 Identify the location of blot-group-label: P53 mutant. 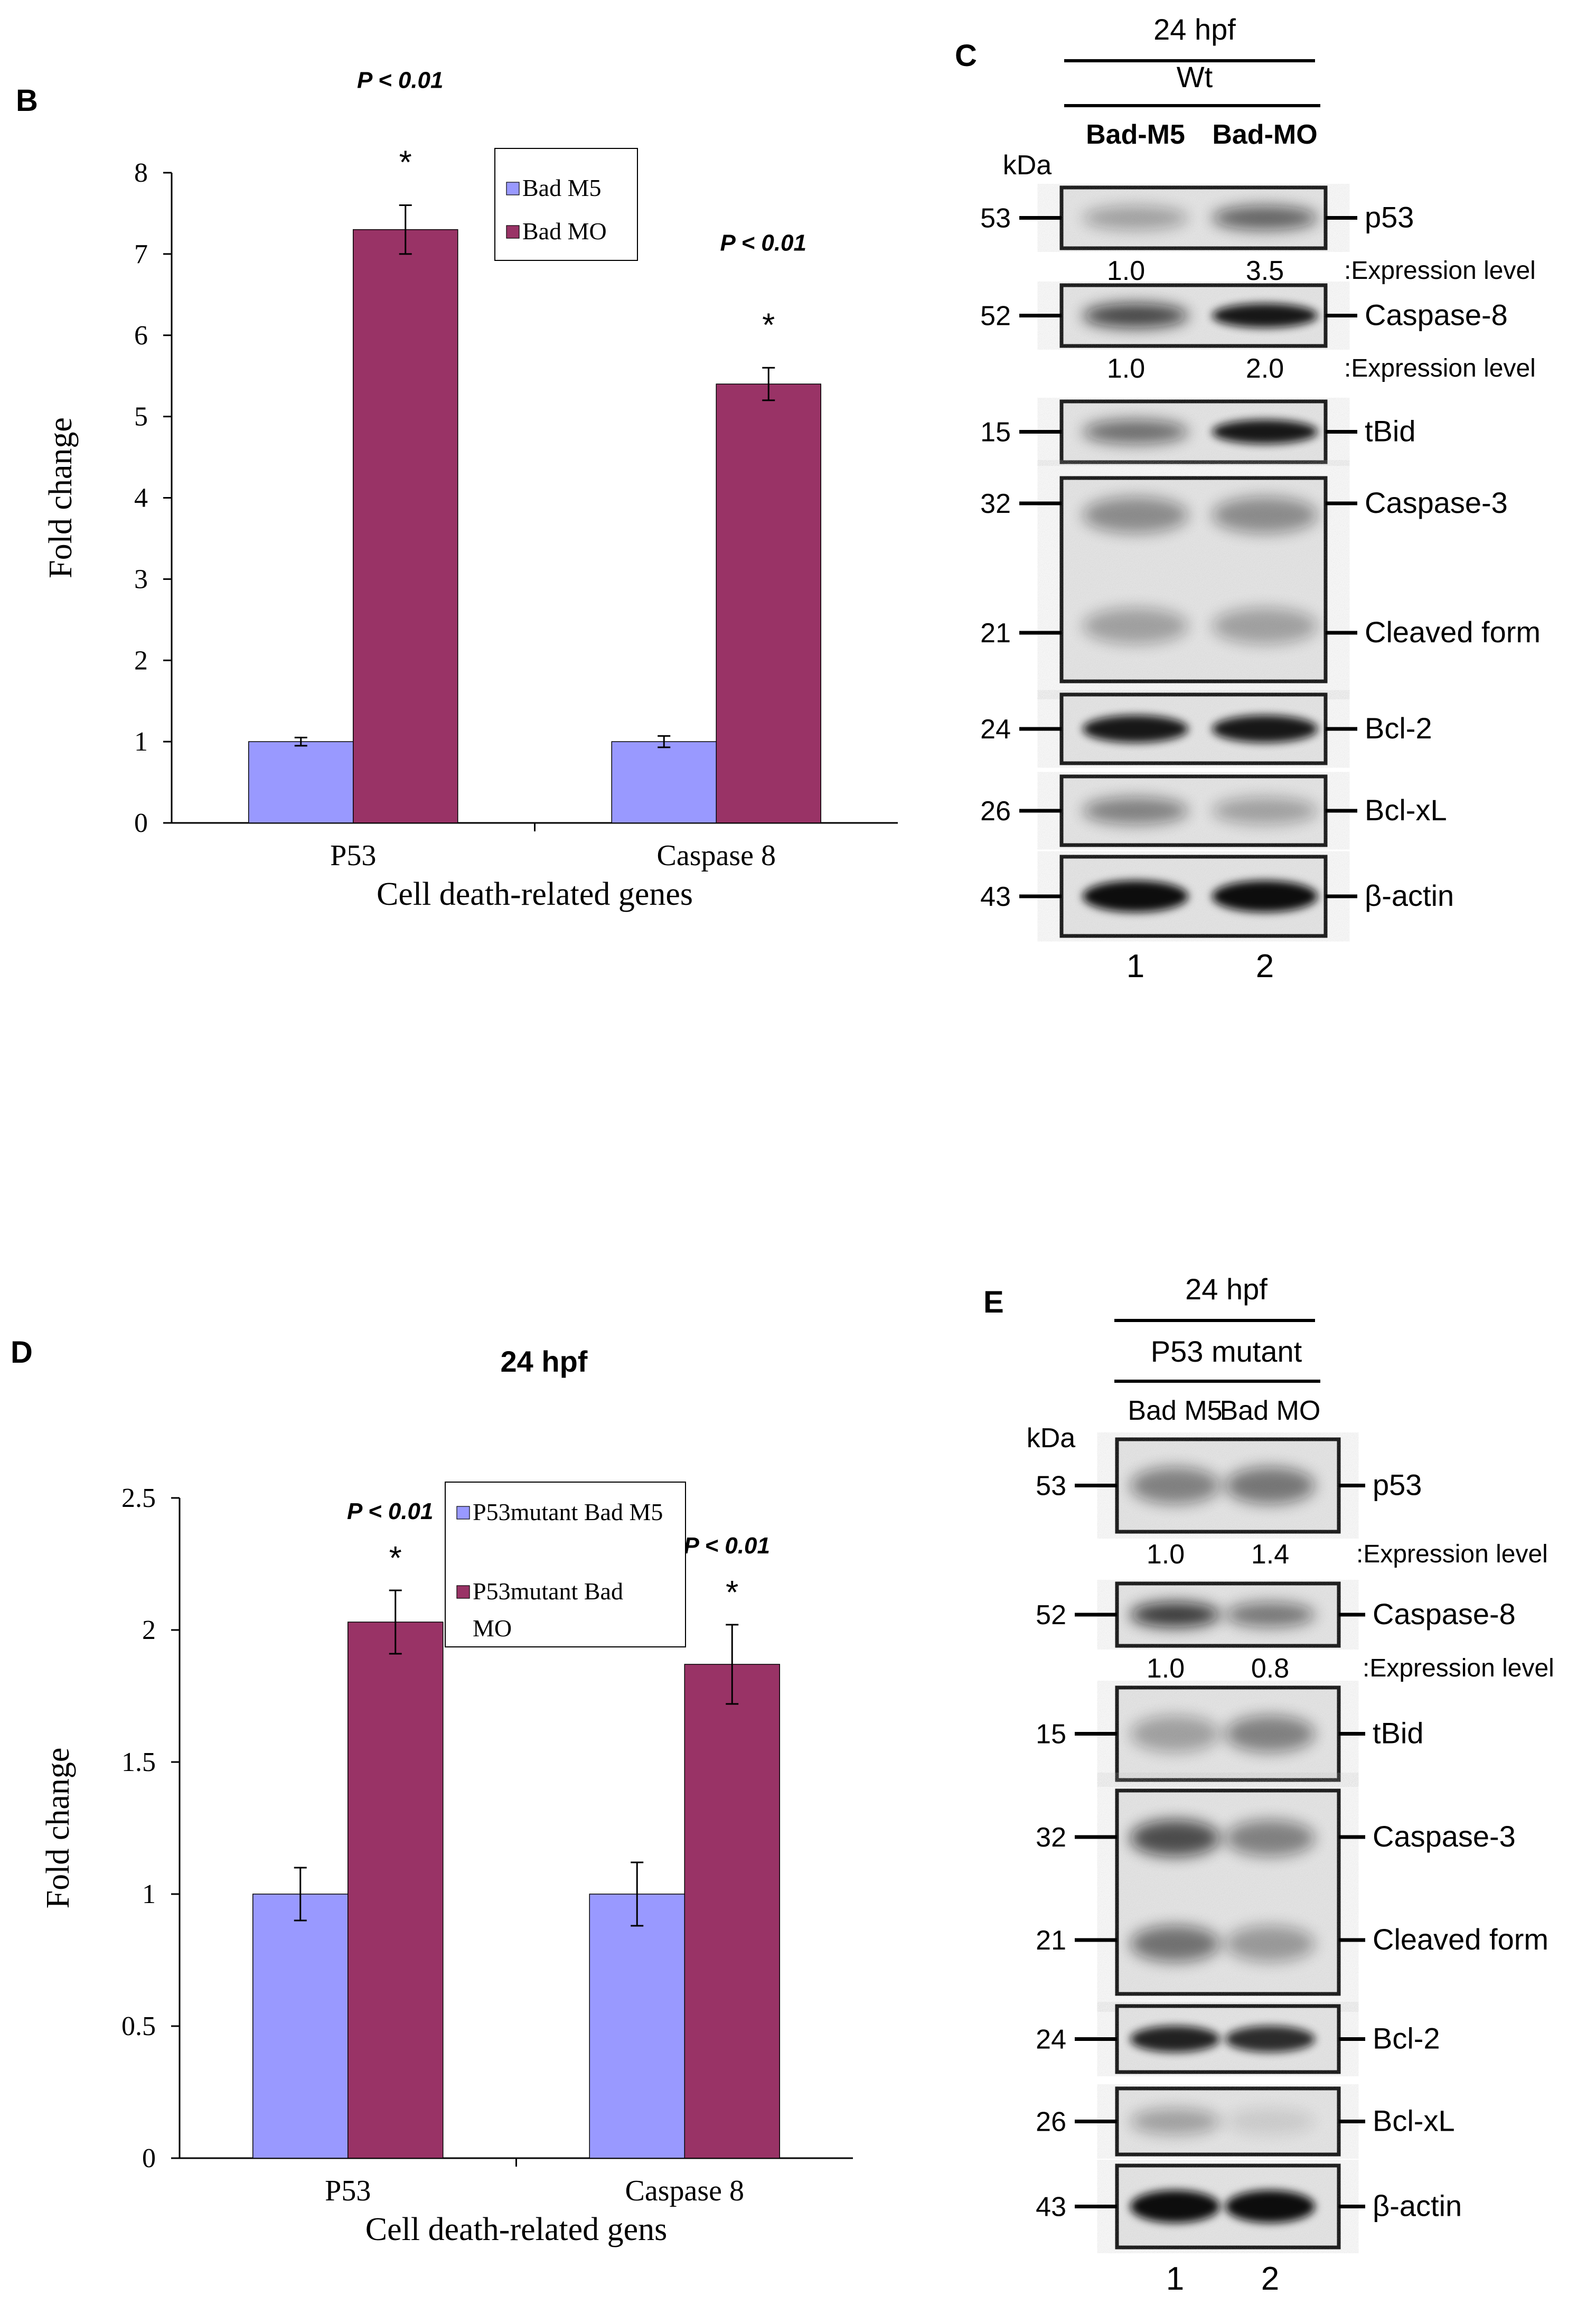
(1226, 1351).